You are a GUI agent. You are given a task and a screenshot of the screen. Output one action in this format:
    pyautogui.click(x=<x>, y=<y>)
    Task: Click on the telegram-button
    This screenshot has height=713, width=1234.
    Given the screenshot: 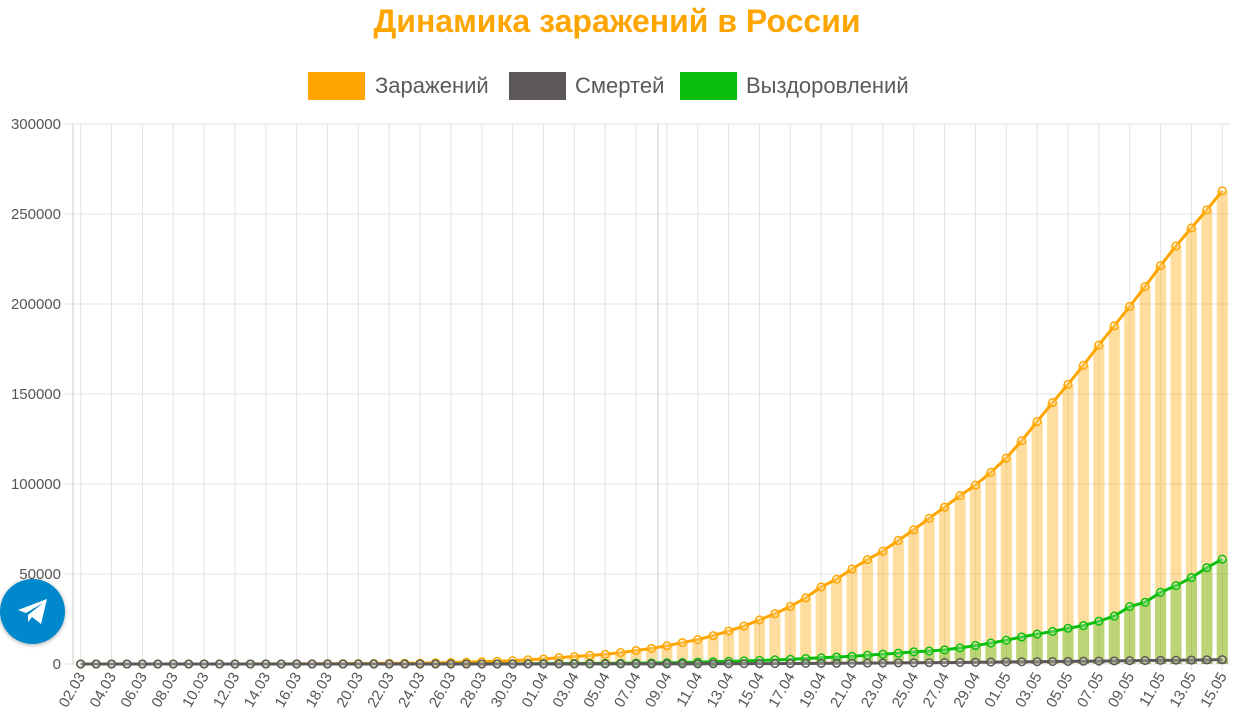 What is the action you would take?
    pyautogui.click(x=32, y=611)
    